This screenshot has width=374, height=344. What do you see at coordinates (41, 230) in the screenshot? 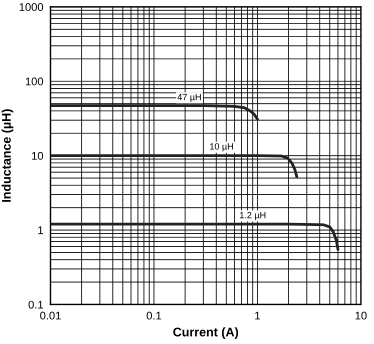
I see `y-tick-label: 1` at bounding box center [41, 230].